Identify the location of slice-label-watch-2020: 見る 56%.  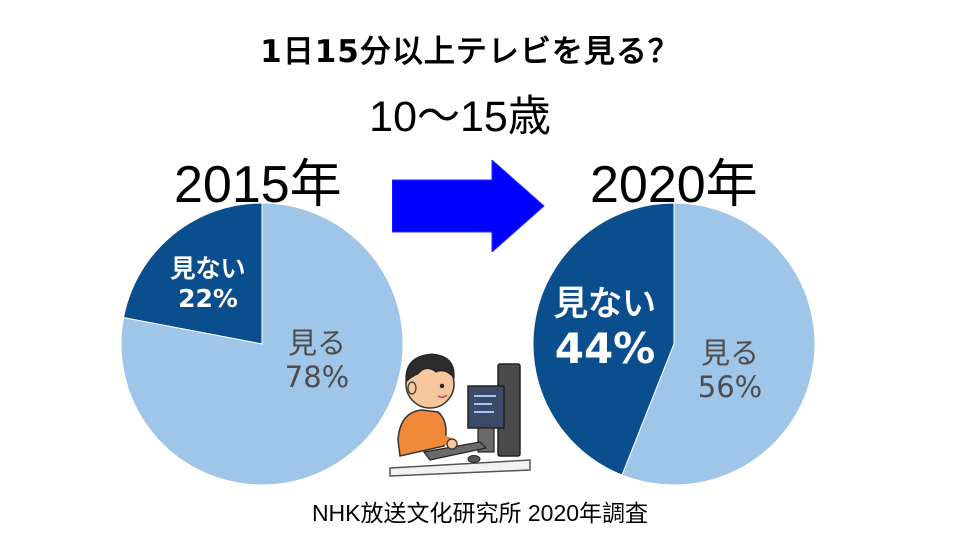
(730, 370).